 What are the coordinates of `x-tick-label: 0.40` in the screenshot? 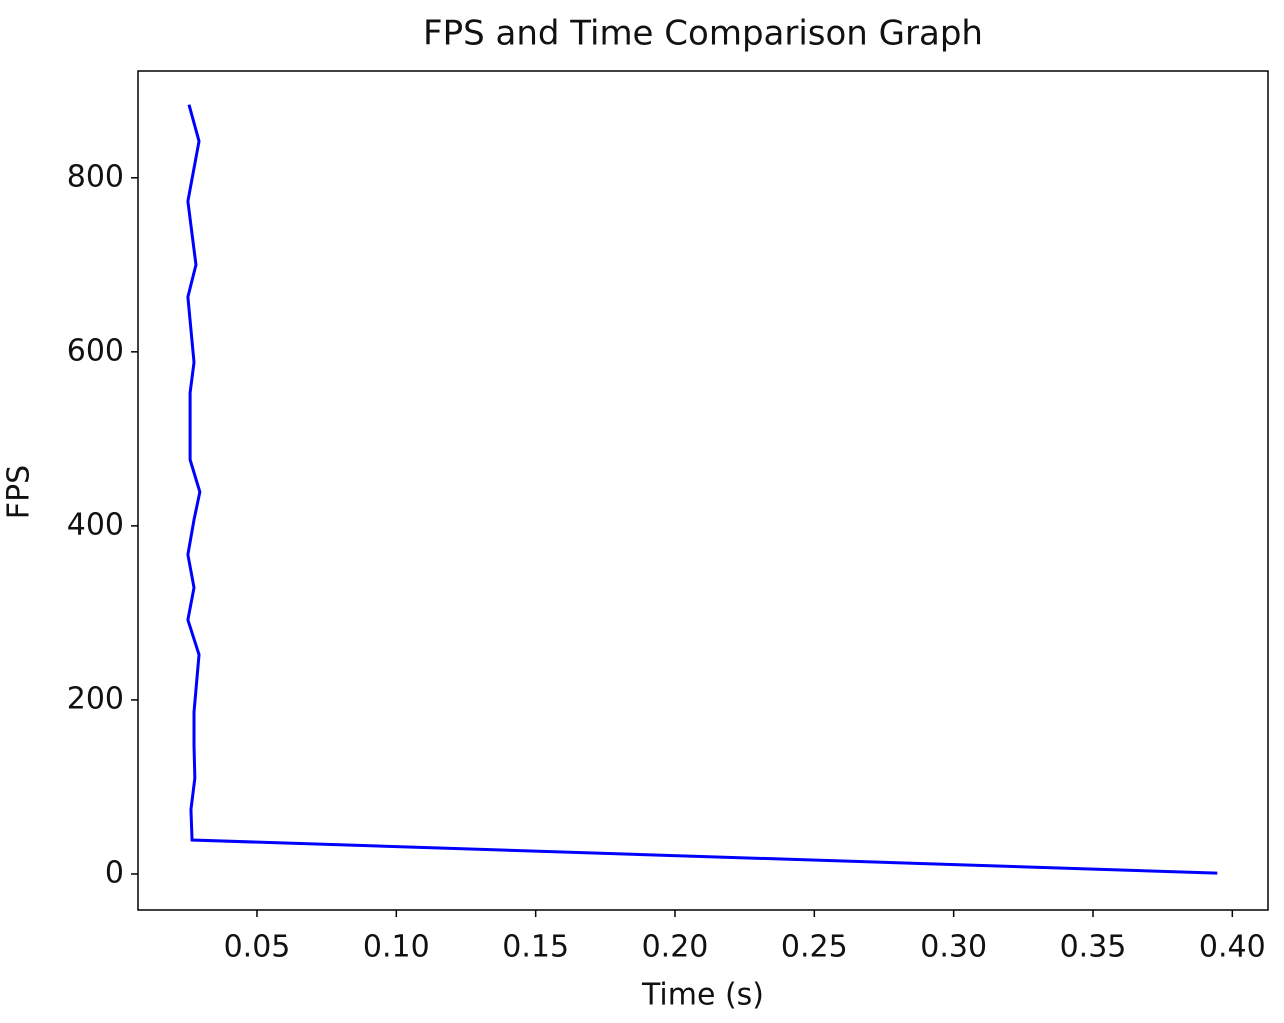 It's located at (1232, 947).